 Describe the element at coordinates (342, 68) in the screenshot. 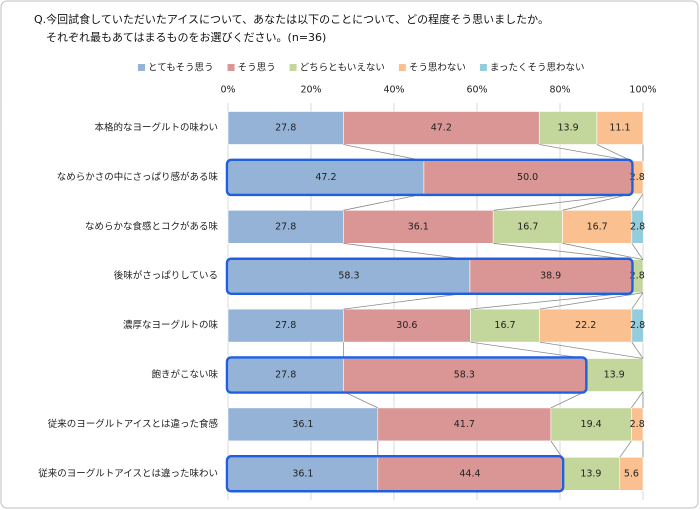

I see `legend-label: どちらともいえない` at that location.